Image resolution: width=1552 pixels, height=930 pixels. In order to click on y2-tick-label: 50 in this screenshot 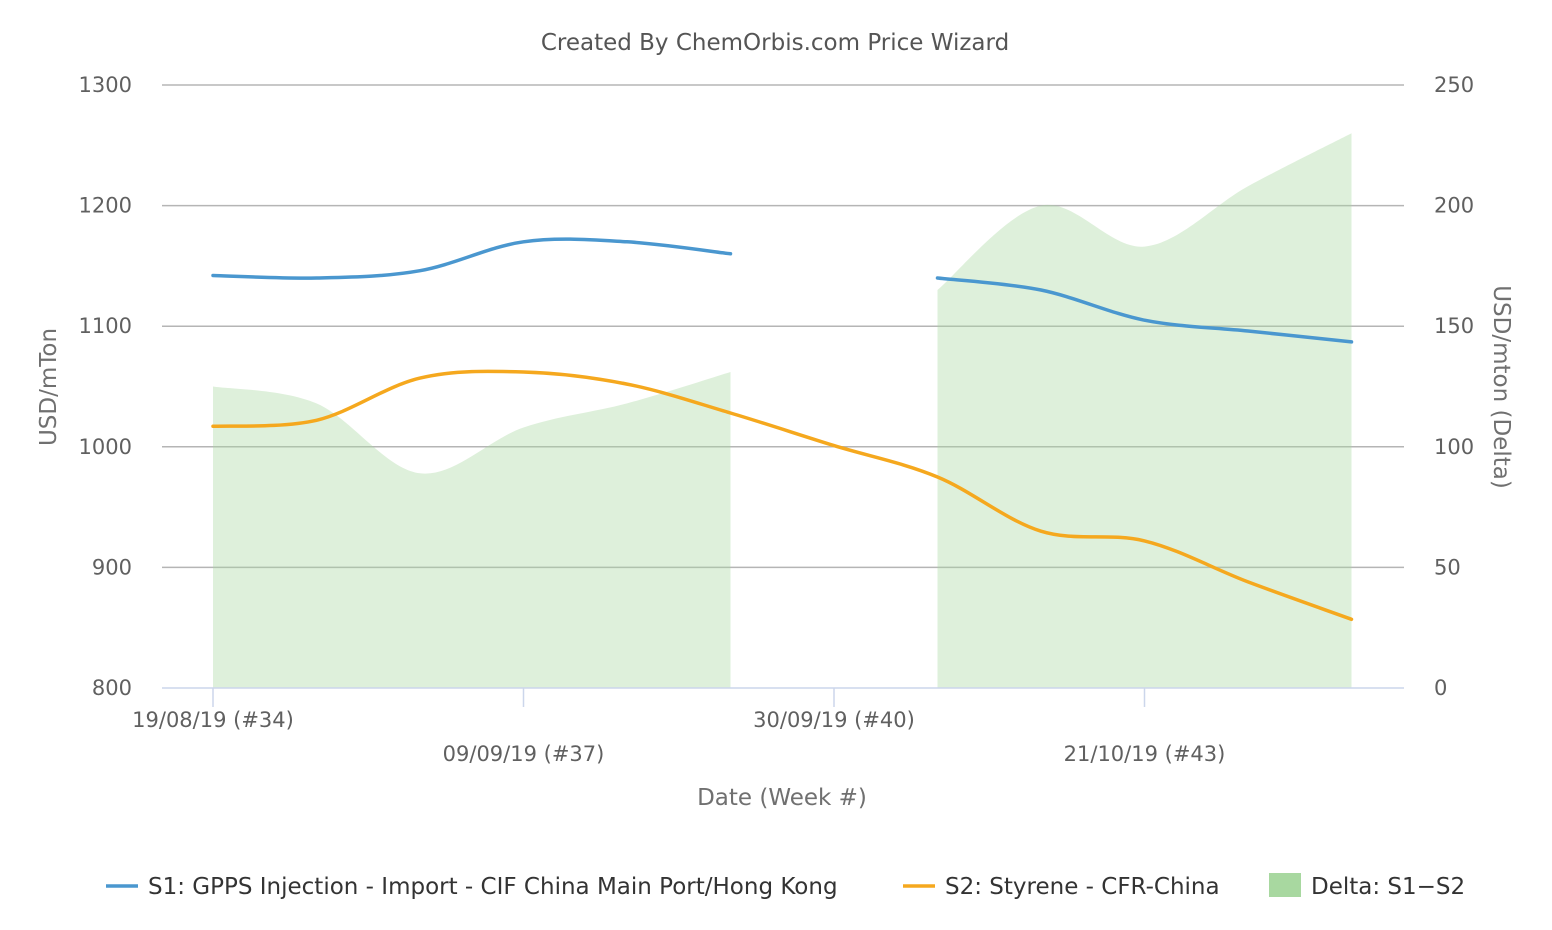, I will do `click(1447, 567)`.